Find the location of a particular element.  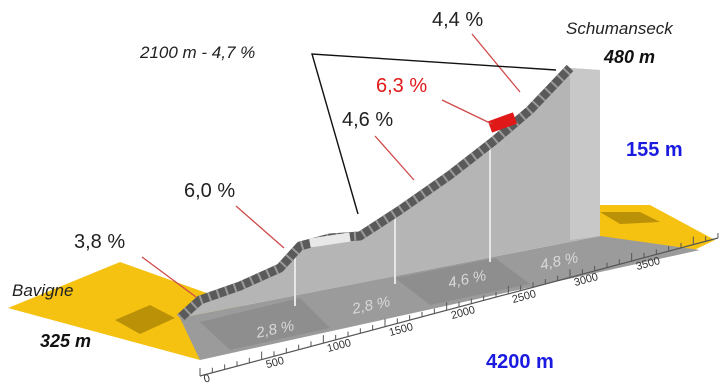

grade-callout-4-6: 4,6 % is located at coordinates (368, 120).